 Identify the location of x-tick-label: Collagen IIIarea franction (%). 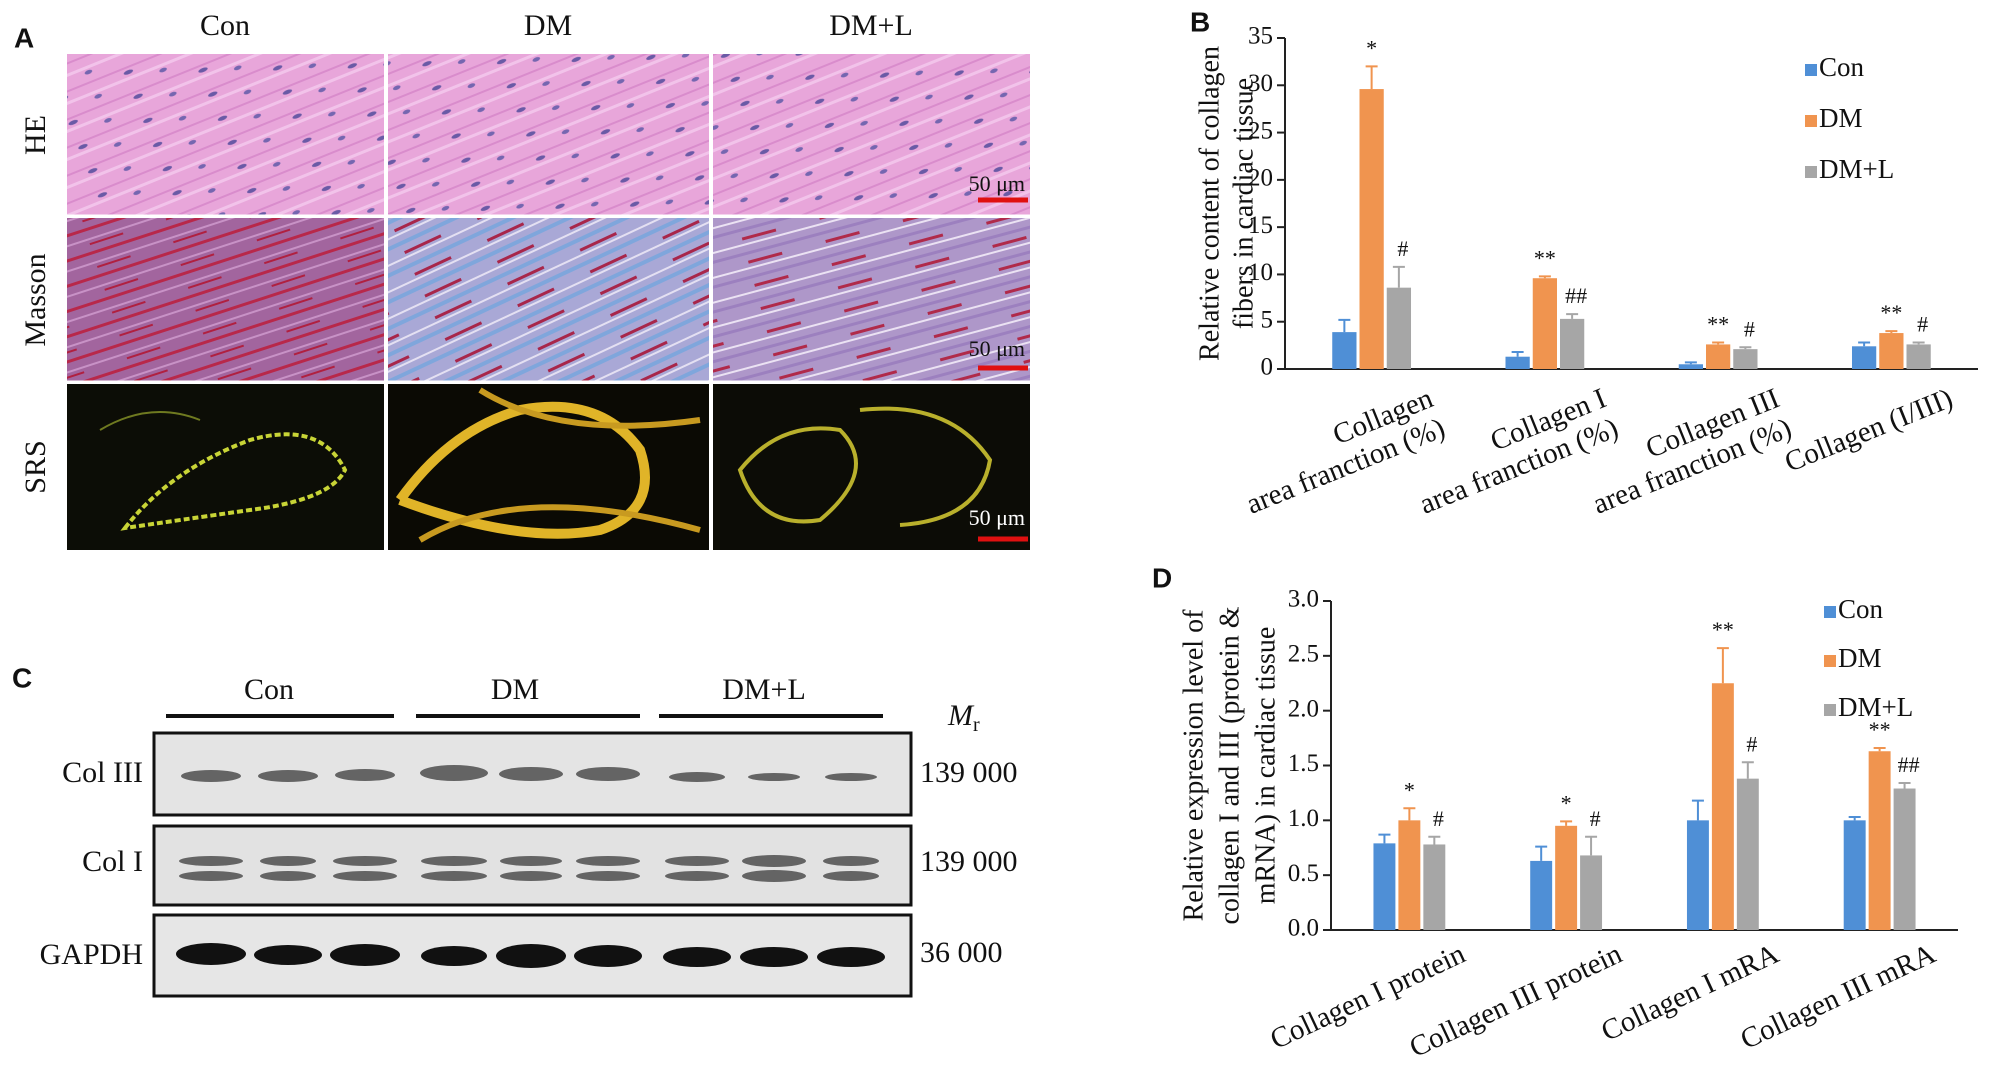
(1686, 451).